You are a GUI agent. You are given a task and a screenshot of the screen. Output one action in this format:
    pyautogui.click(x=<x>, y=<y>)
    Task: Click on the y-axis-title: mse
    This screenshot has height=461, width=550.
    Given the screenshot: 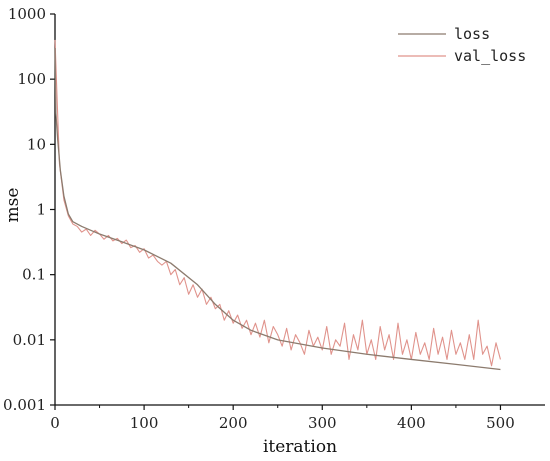 What is the action you would take?
    pyautogui.click(x=13, y=205)
    